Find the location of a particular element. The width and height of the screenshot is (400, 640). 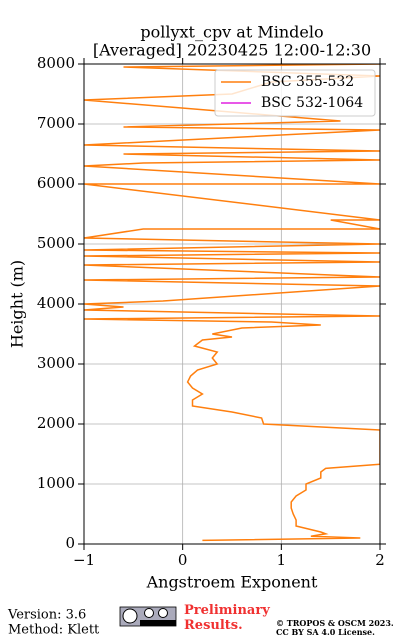

version: Version: 3.6 is located at coordinates (46, 615).